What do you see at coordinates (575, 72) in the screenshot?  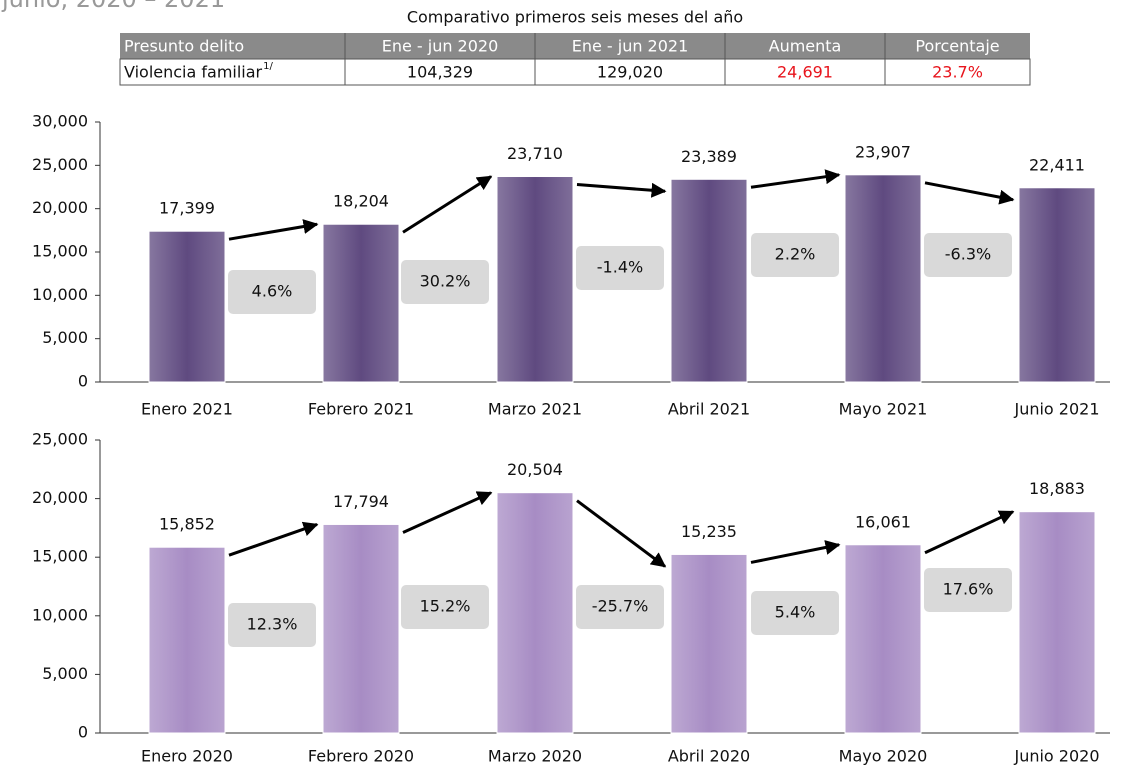 I see `table-row-bg` at bounding box center [575, 72].